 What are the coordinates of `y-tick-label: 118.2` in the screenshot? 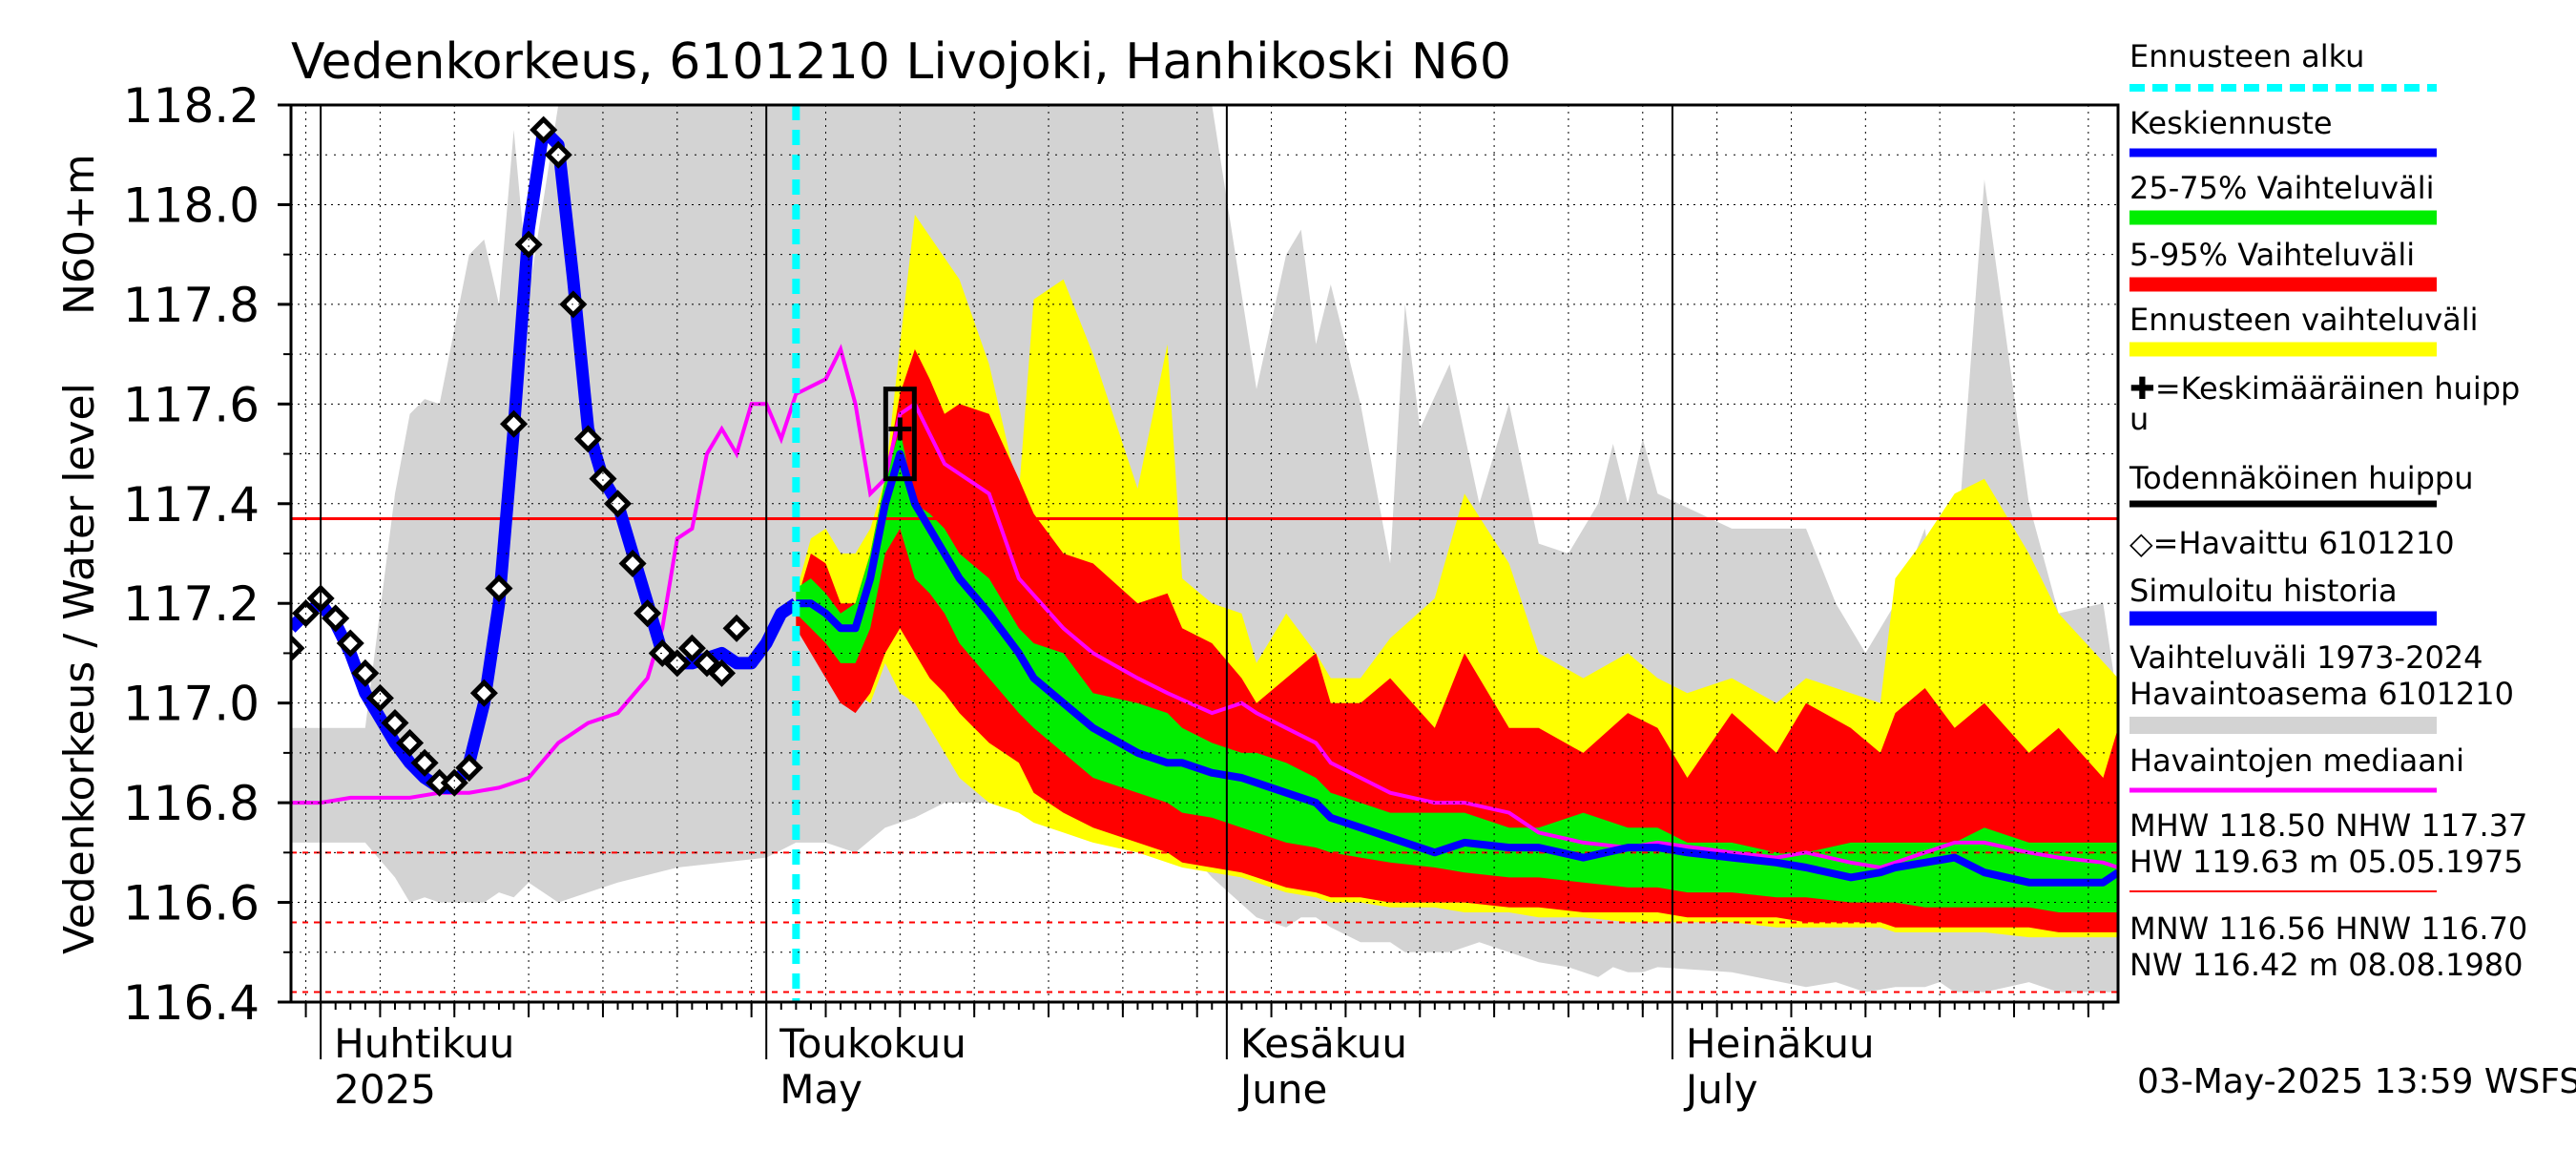 It's located at (191, 106).